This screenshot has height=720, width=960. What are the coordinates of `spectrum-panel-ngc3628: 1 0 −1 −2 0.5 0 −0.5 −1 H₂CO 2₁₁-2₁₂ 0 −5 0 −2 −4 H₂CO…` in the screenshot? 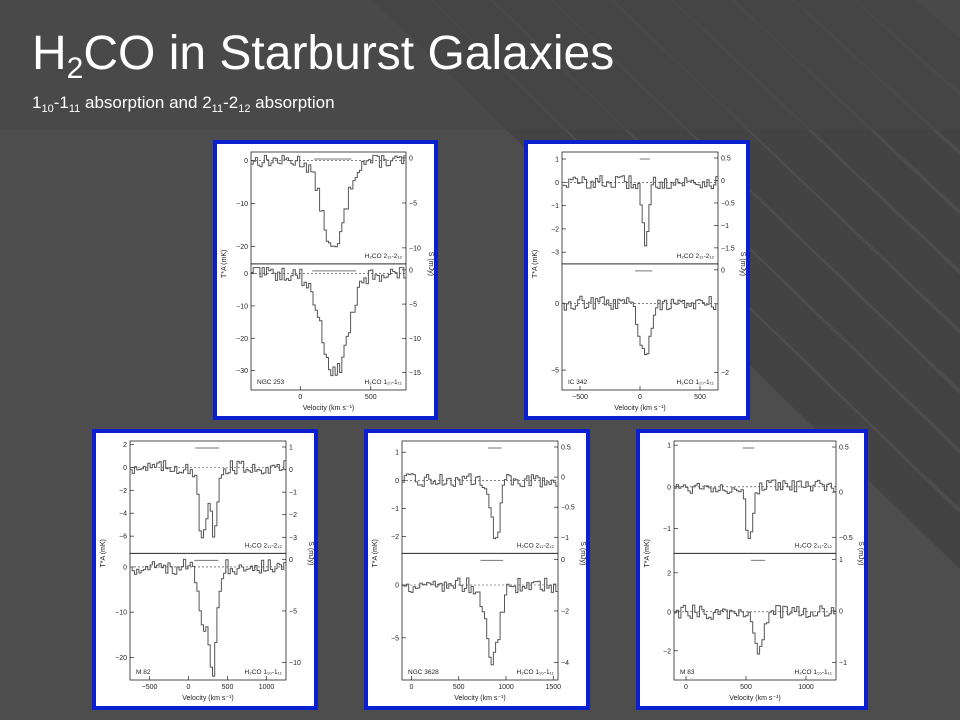 It's located at (477, 569).